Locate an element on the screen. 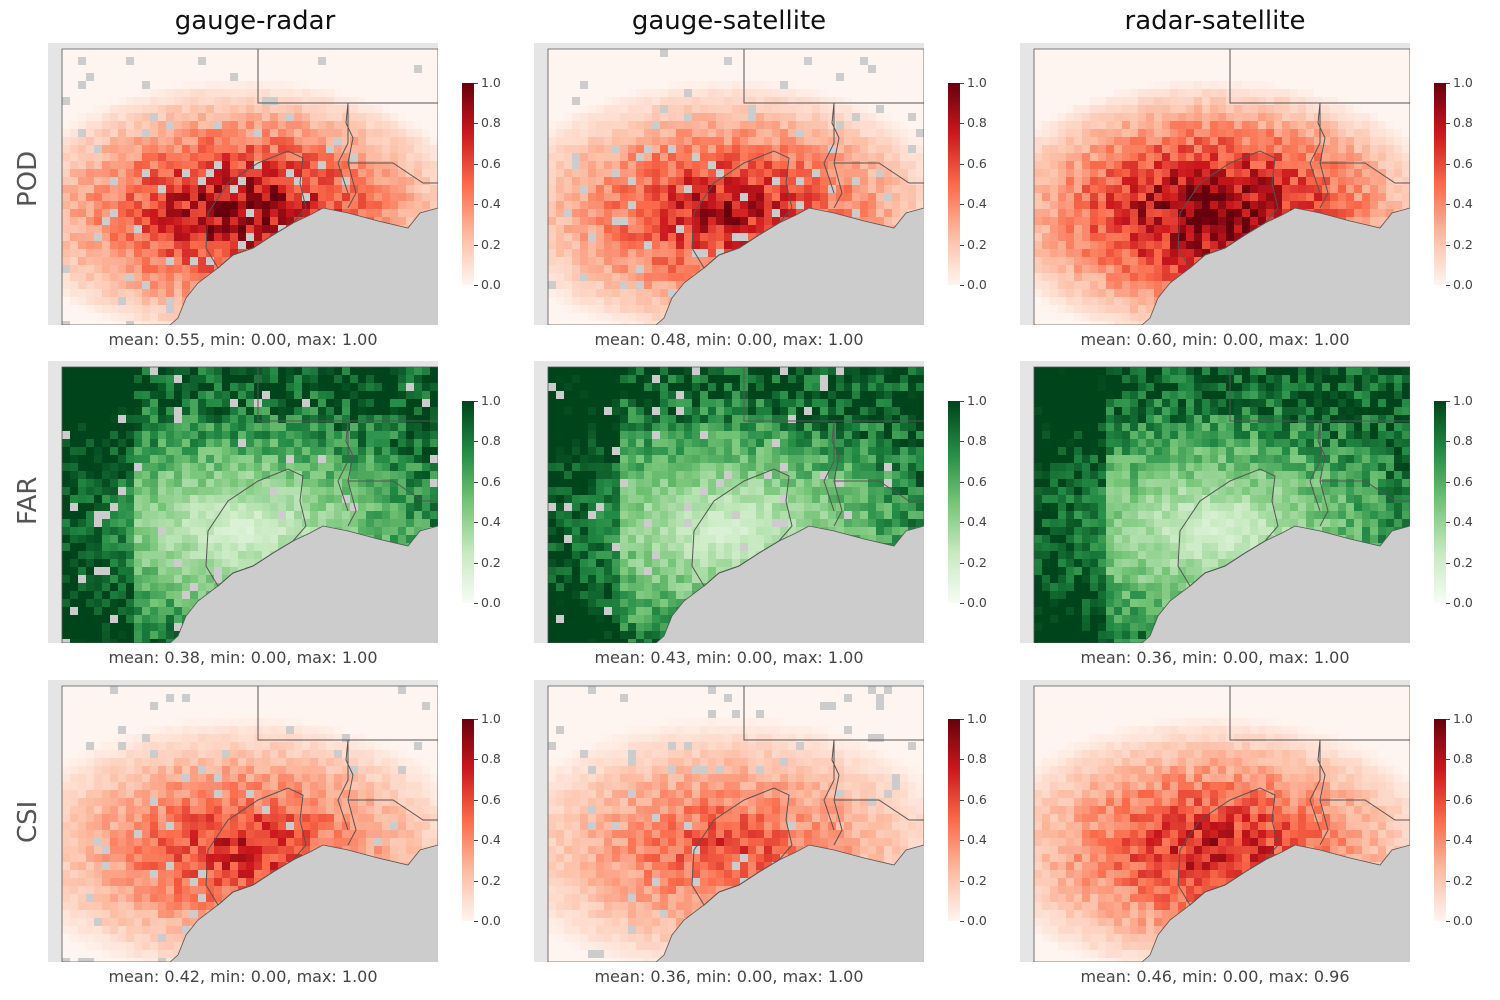  map-panel-pod-gauge-satellite is located at coordinates (729, 184).